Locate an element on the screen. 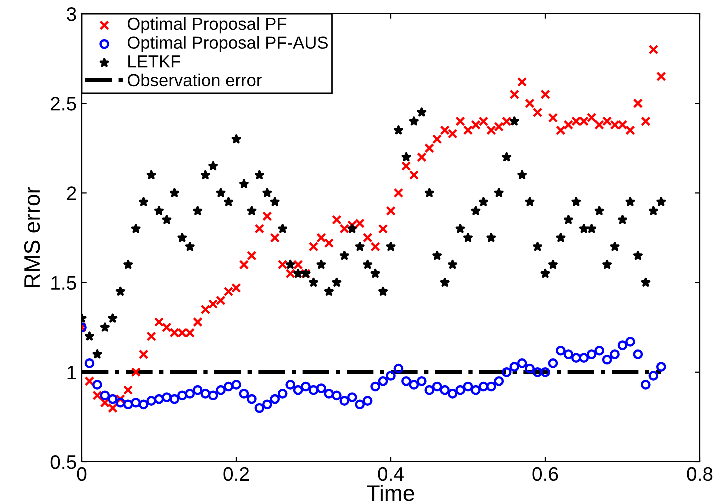  x-axis-title: Time is located at coordinates (390, 492).